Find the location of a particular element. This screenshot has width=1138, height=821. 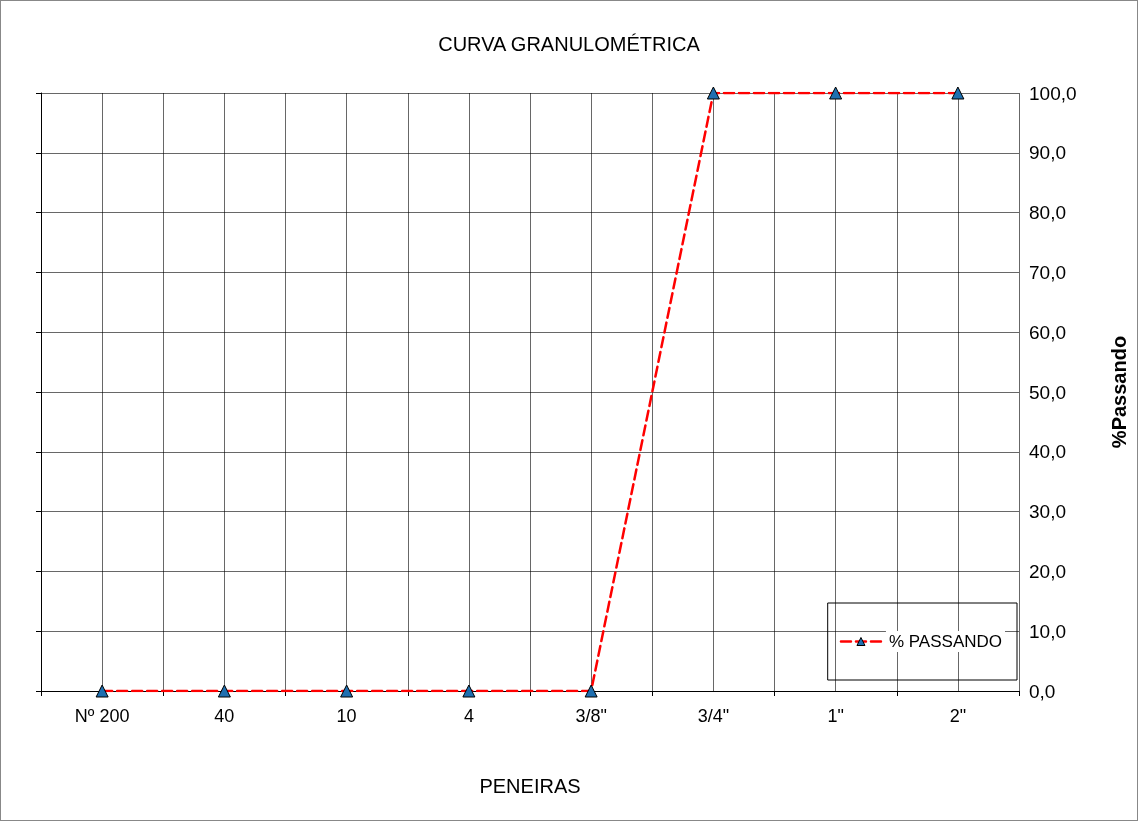

x-tick-label: 40 is located at coordinates (224, 716).